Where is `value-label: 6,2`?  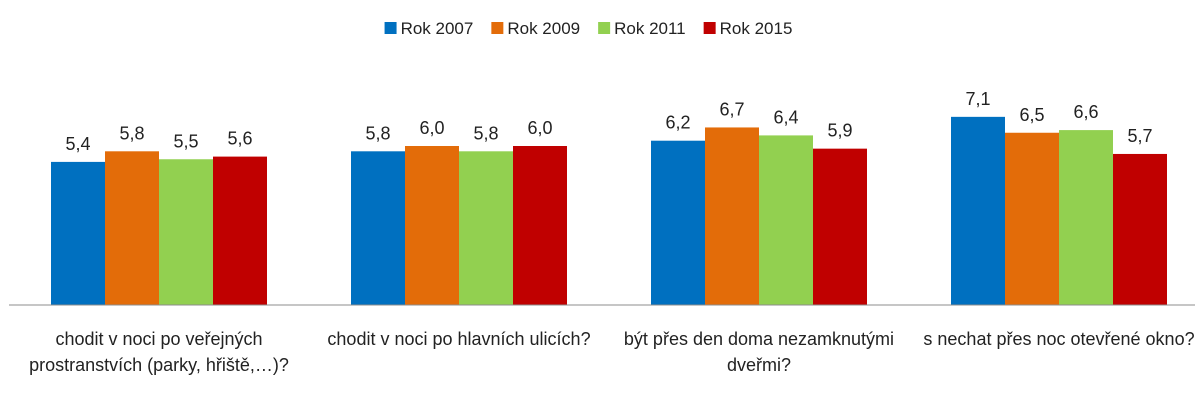
value-label: 6,2 is located at coordinates (677, 123).